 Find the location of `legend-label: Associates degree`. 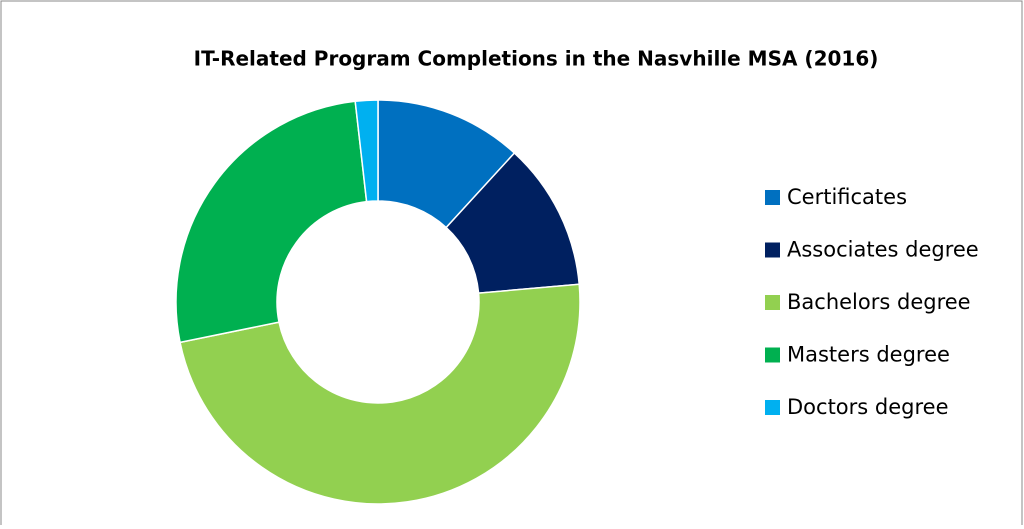

legend-label: Associates degree is located at coordinates (883, 250).